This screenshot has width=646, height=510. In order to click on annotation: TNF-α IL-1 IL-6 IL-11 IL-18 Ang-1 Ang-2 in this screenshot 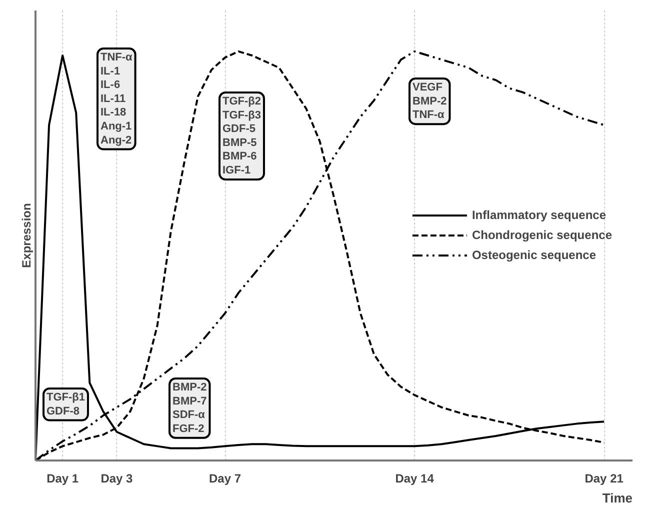, I will do `click(116, 99)`.